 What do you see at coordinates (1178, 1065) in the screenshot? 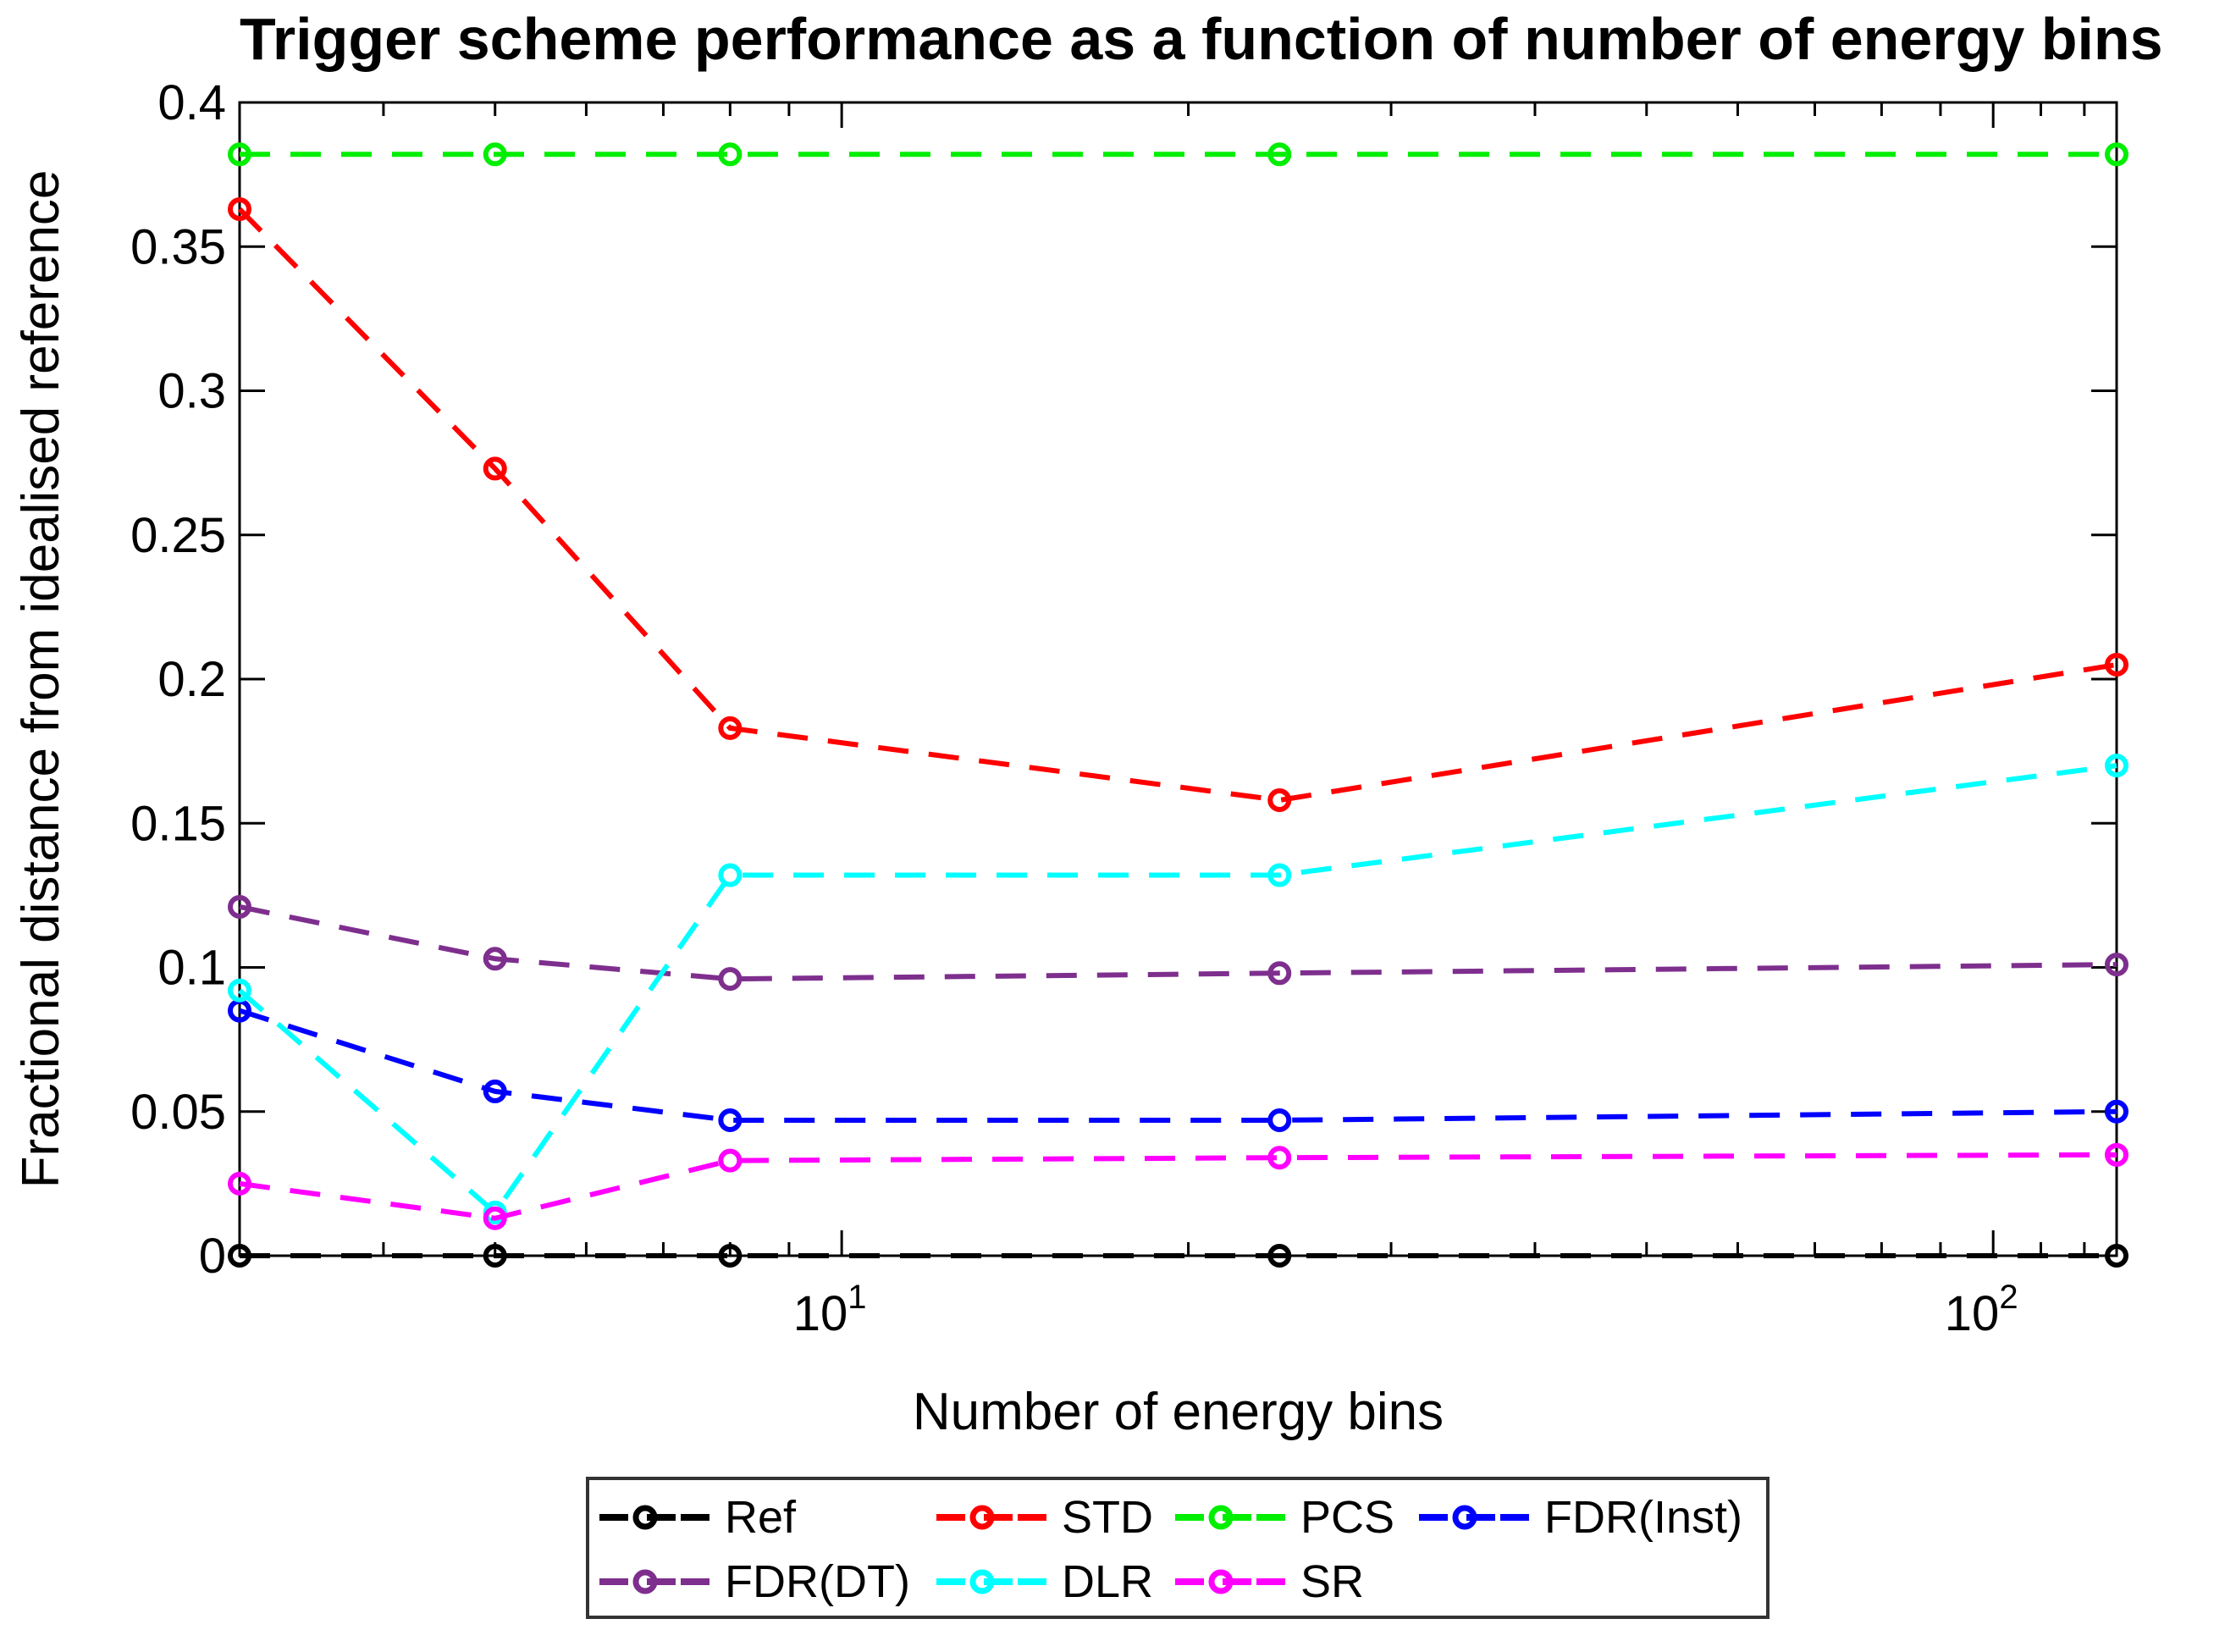
I see `series-line-FDR(Inst)` at bounding box center [1178, 1065].